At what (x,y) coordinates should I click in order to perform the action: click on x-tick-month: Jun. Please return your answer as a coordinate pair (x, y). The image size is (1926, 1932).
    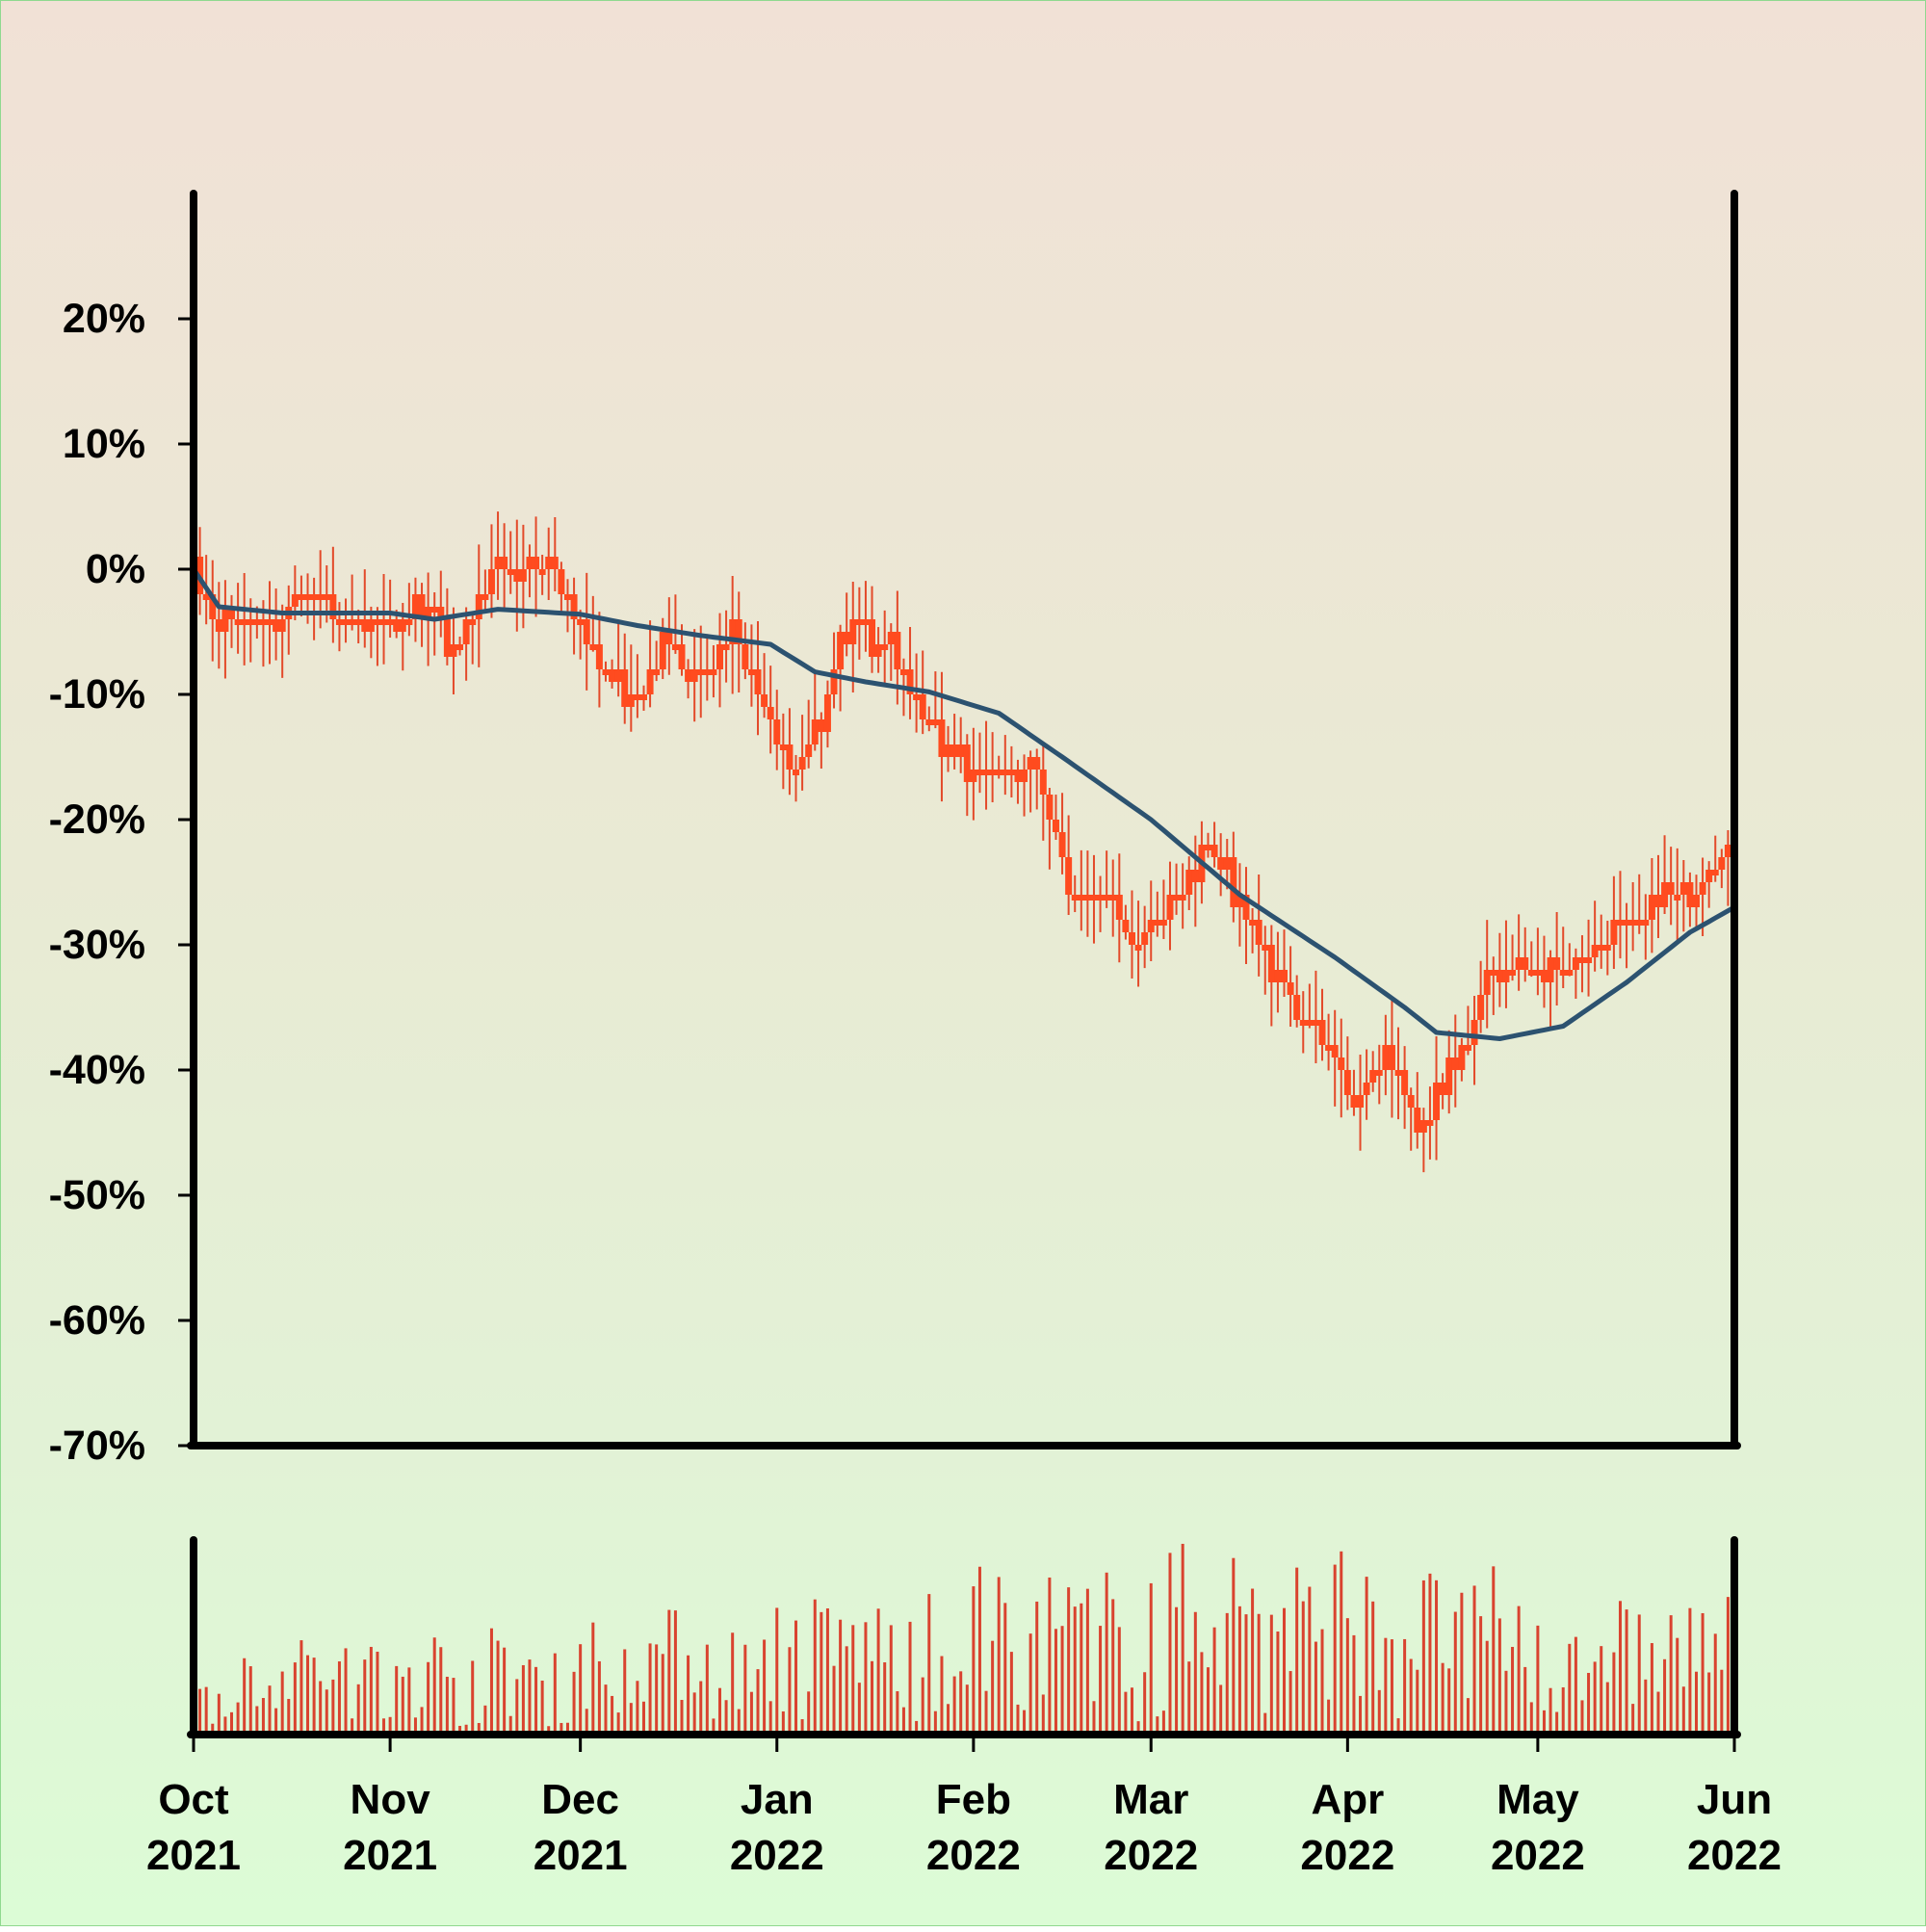
    Looking at the image, I should click on (1734, 1799).